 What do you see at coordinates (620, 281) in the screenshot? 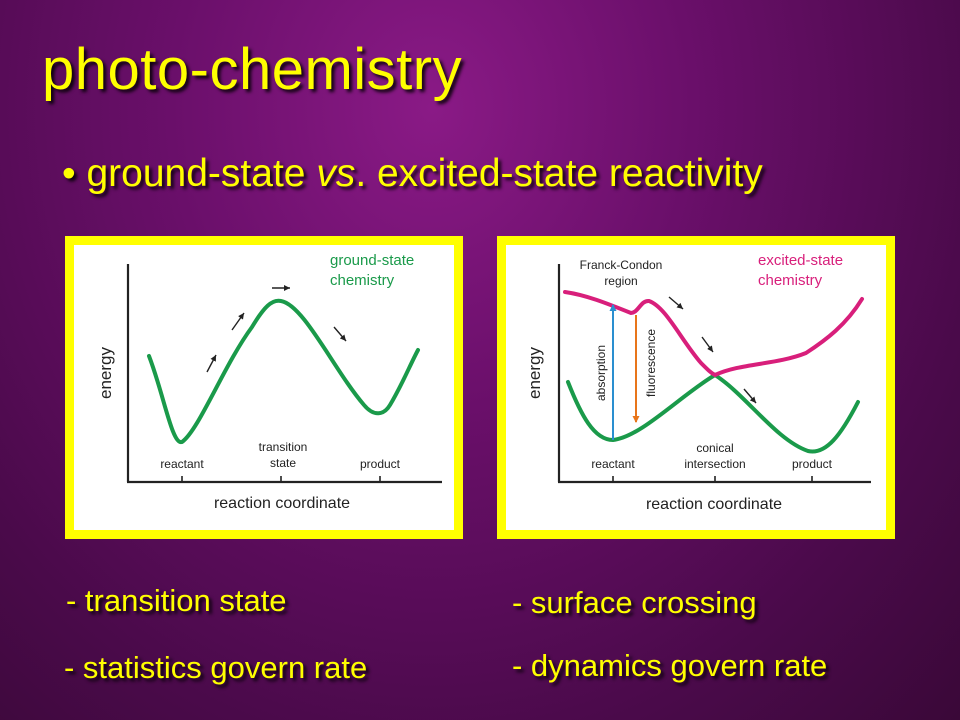
I see `franck-condon-label-line2: region` at bounding box center [620, 281].